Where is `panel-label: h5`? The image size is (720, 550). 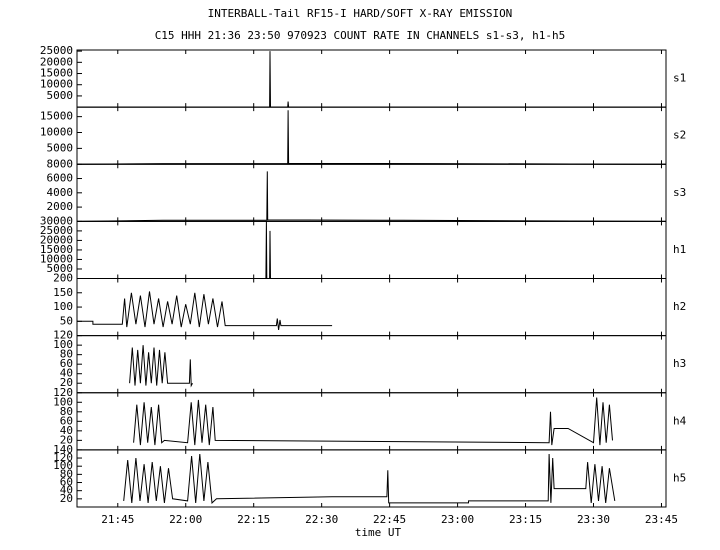
panel-label: h5 is located at coordinates (679, 477).